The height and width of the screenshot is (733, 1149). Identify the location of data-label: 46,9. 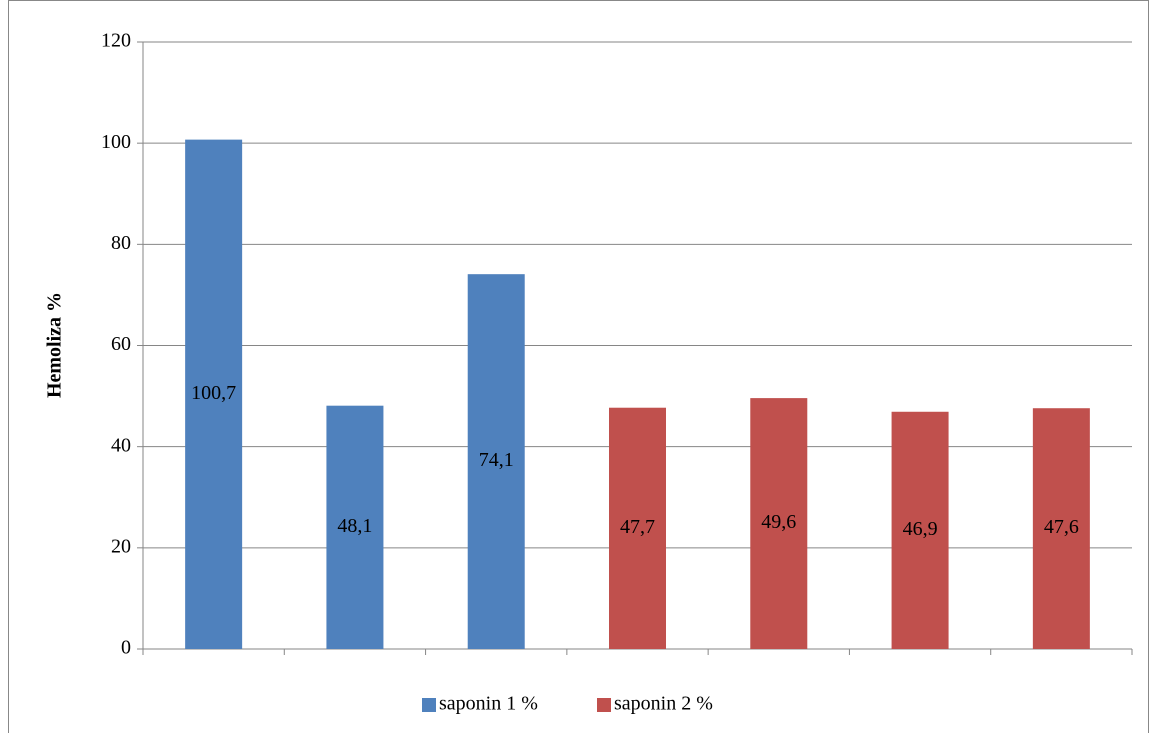
(920, 529).